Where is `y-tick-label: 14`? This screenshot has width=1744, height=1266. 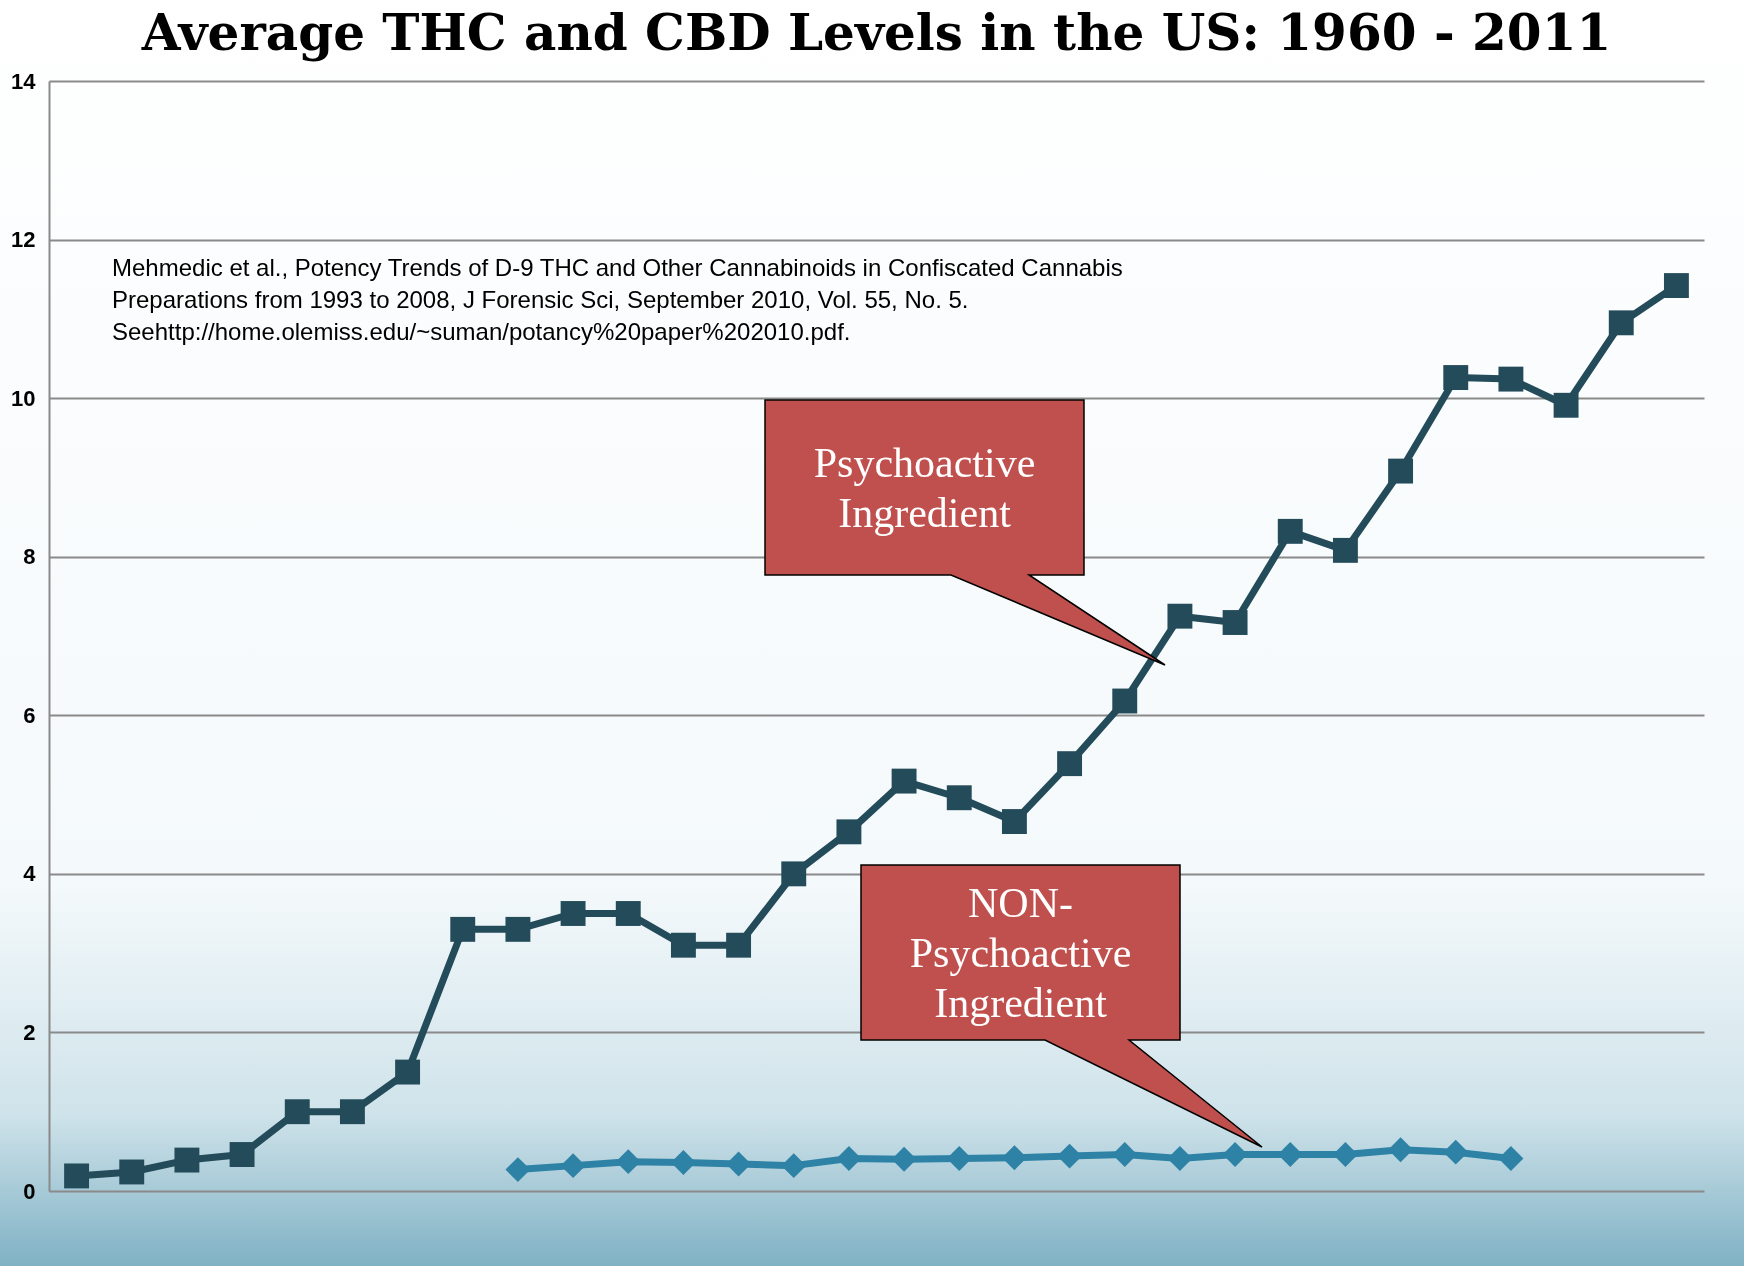 y-tick-label: 14 is located at coordinates (24, 81).